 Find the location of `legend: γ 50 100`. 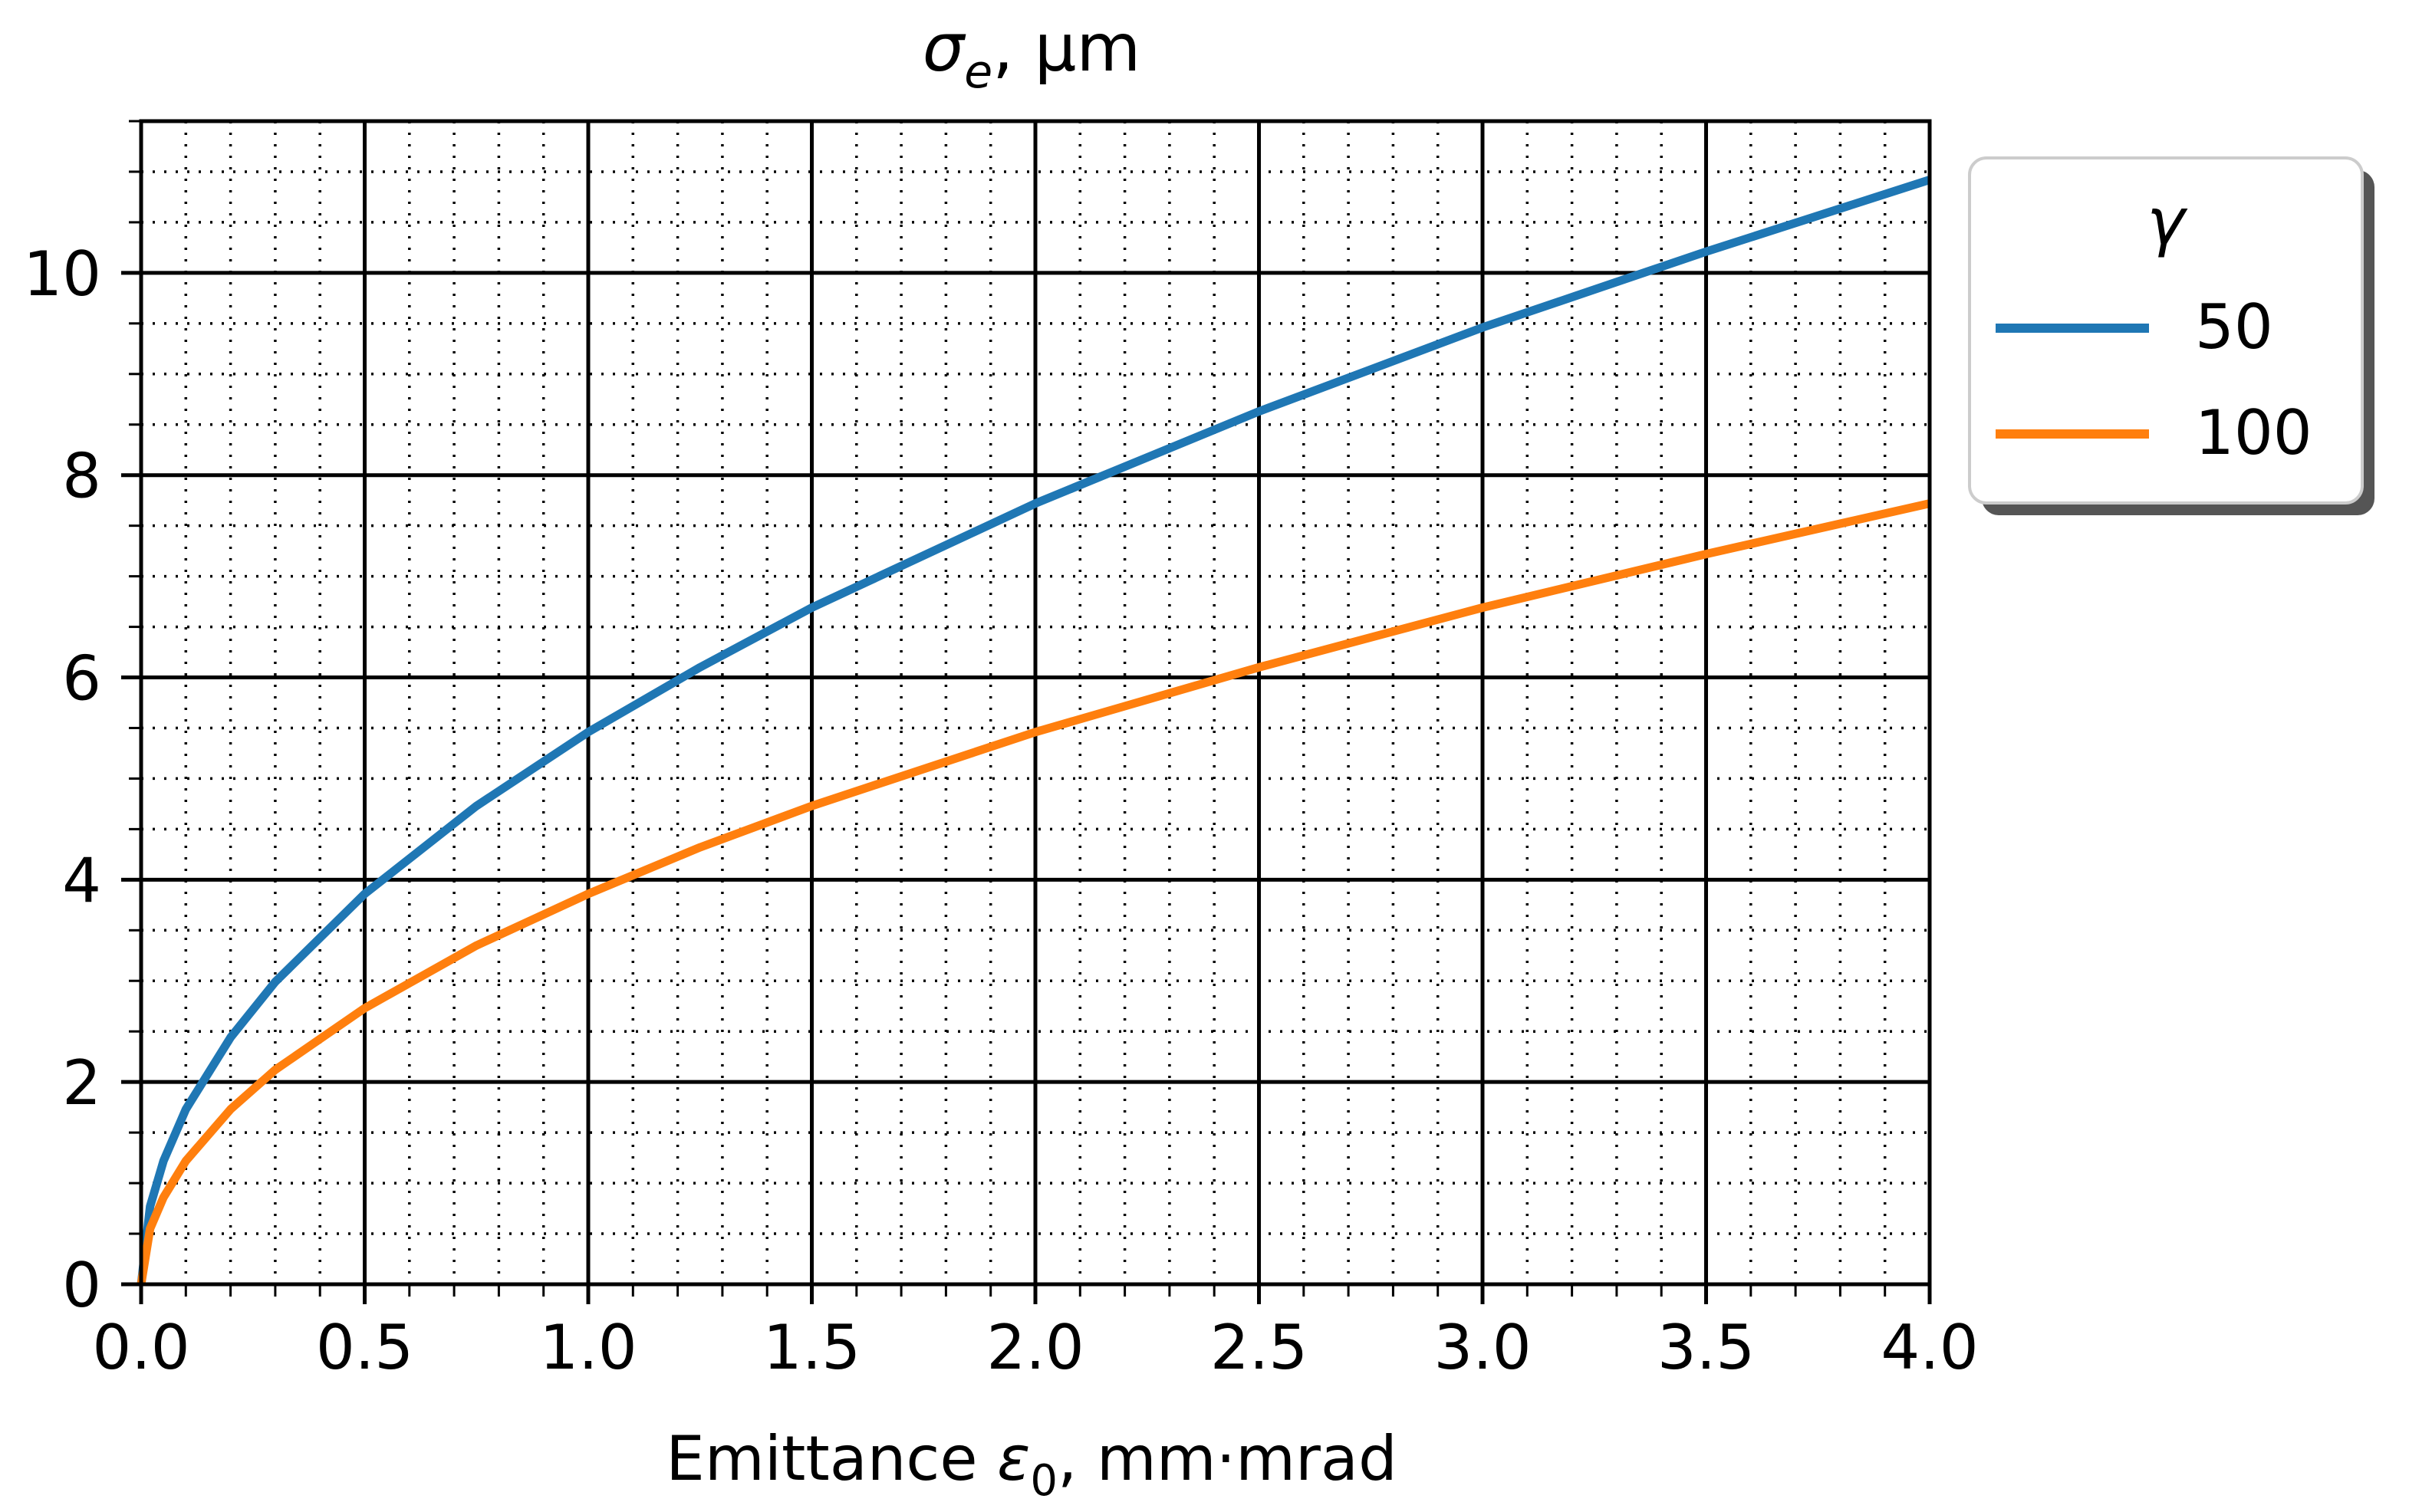

legend: γ 50 100 is located at coordinates (2171, 335).